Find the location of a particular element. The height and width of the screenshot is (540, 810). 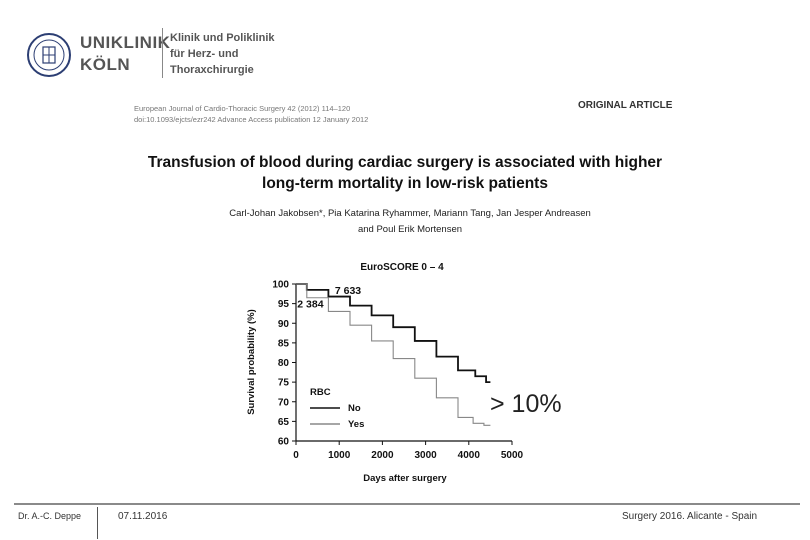

y-tick-label: 95 is located at coordinates (284, 304).